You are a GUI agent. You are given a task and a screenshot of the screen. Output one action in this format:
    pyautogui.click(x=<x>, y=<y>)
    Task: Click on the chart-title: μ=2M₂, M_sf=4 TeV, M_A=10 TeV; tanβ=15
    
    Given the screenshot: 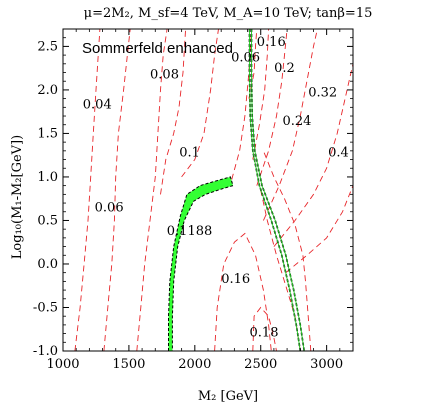 What is the action you would take?
    pyautogui.click(x=228, y=13)
    